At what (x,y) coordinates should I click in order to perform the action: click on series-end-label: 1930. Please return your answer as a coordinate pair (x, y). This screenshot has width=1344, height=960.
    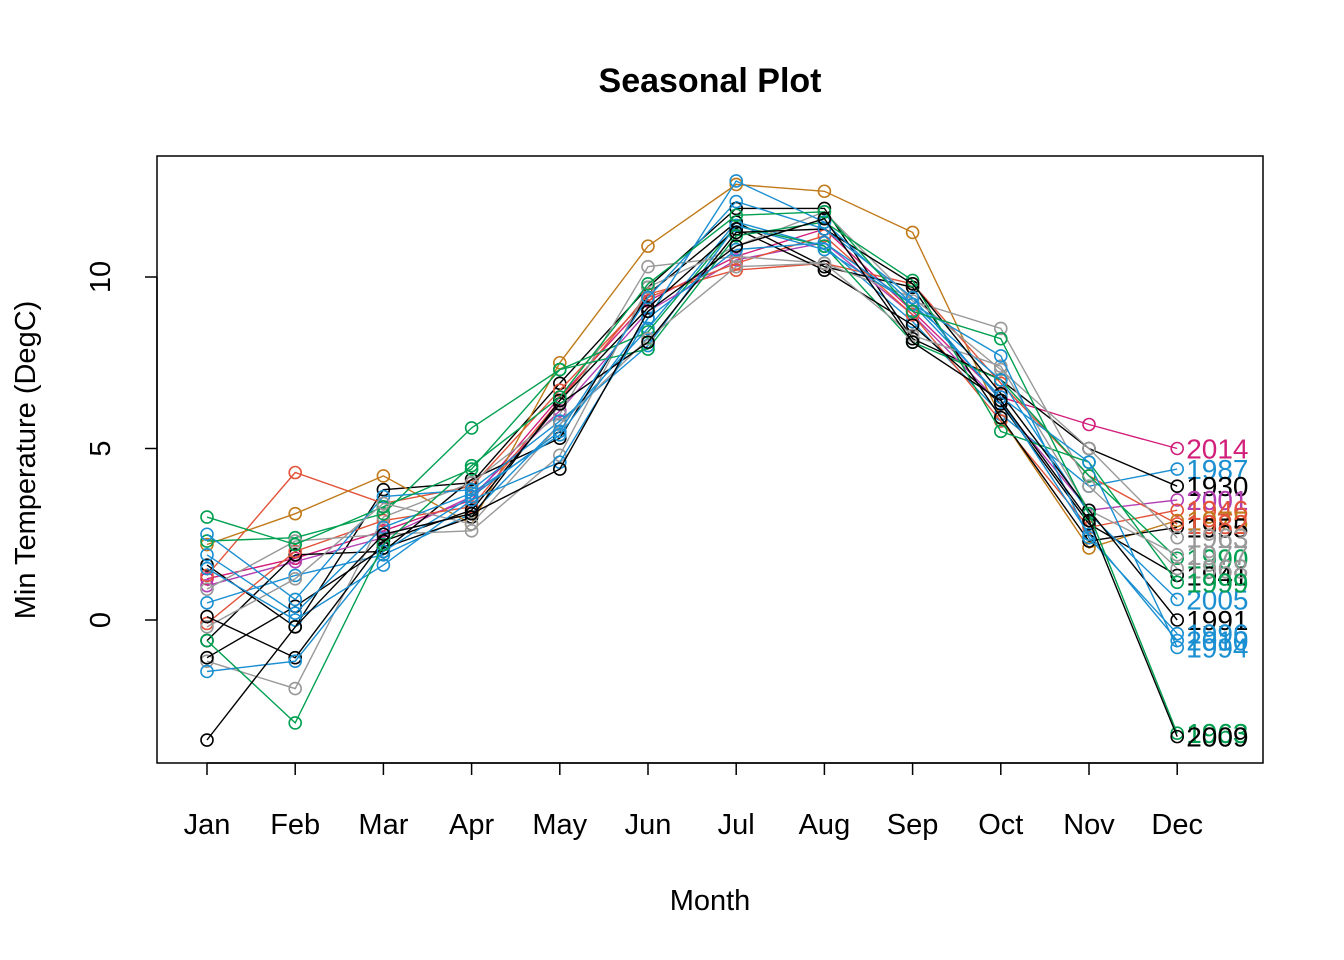
    Looking at the image, I should click on (1217, 486).